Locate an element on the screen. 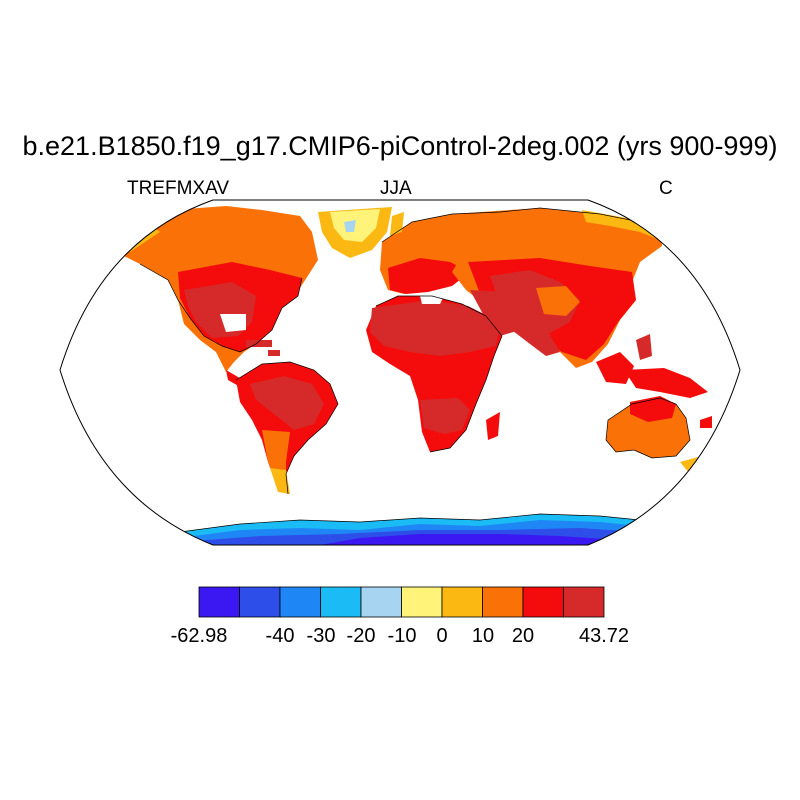 The width and height of the screenshot is (800, 800). colorbar-tick-label: -40 is located at coordinates (280, 636).